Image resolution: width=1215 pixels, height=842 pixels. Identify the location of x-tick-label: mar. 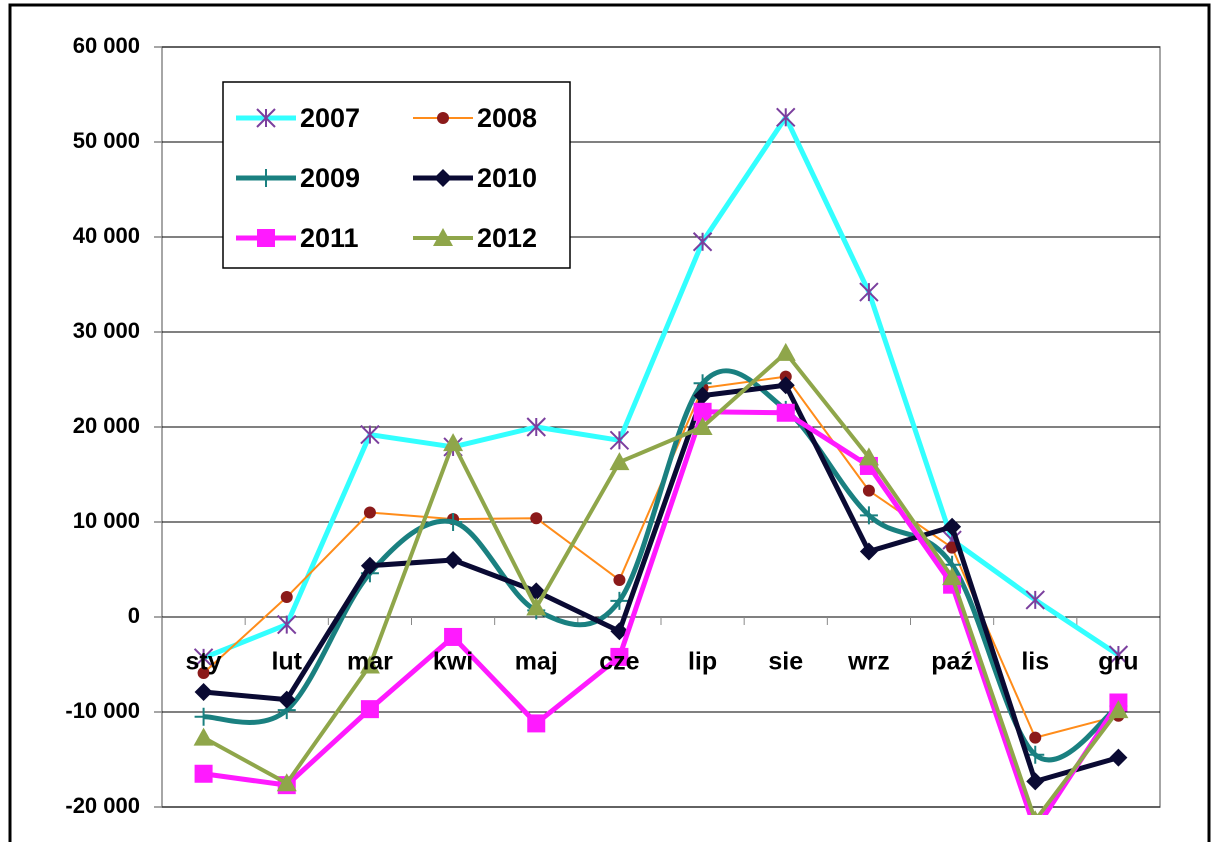
(370, 662).